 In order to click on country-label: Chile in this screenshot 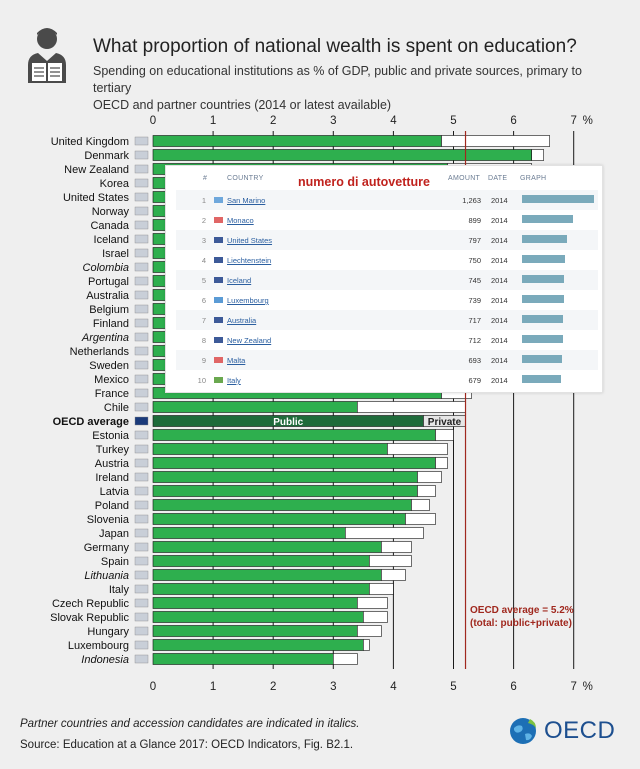, I will do `click(116, 408)`.